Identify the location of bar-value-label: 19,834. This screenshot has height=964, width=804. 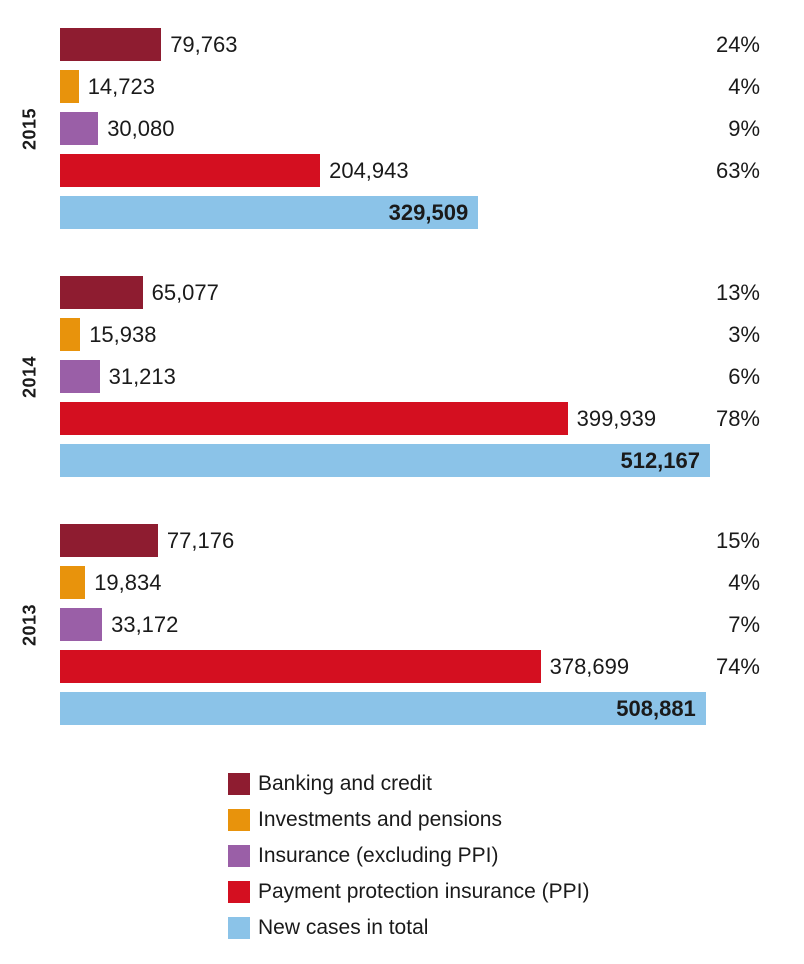
(128, 582).